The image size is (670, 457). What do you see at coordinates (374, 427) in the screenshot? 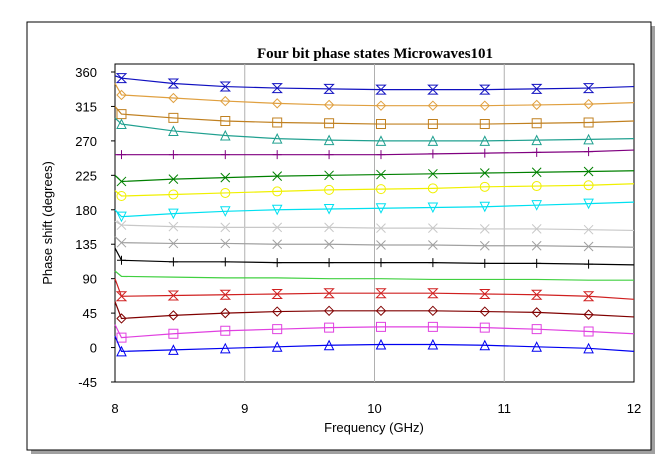
I see `x-axis-label: Frequency (GHz)` at bounding box center [374, 427].